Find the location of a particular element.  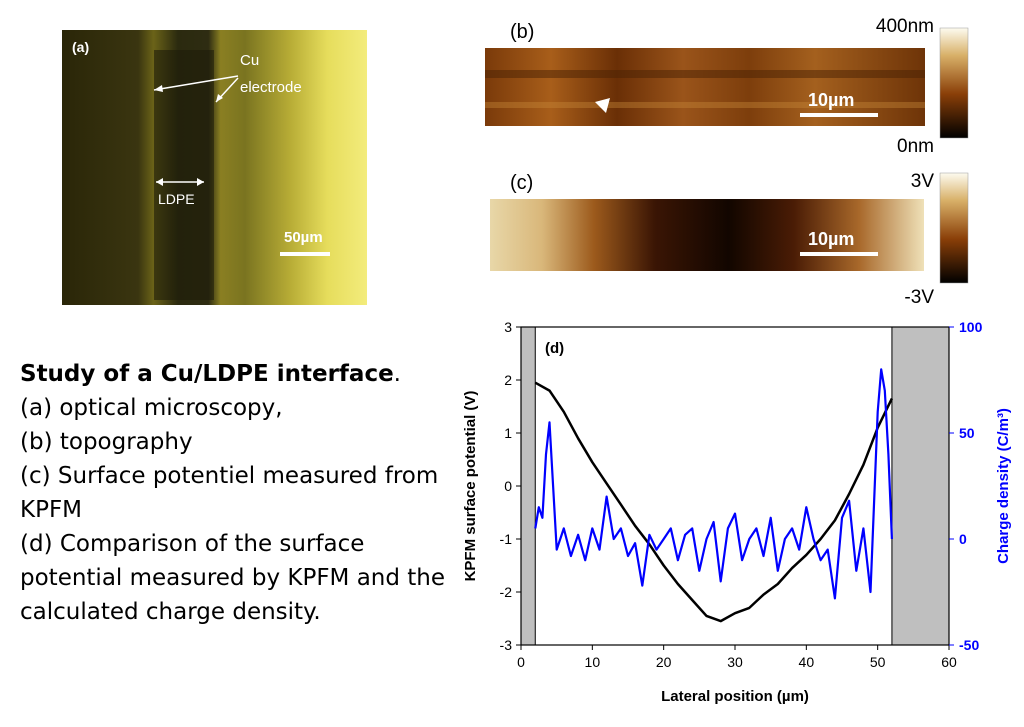

panel-a-label: (a) is located at coordinates (80, 47).